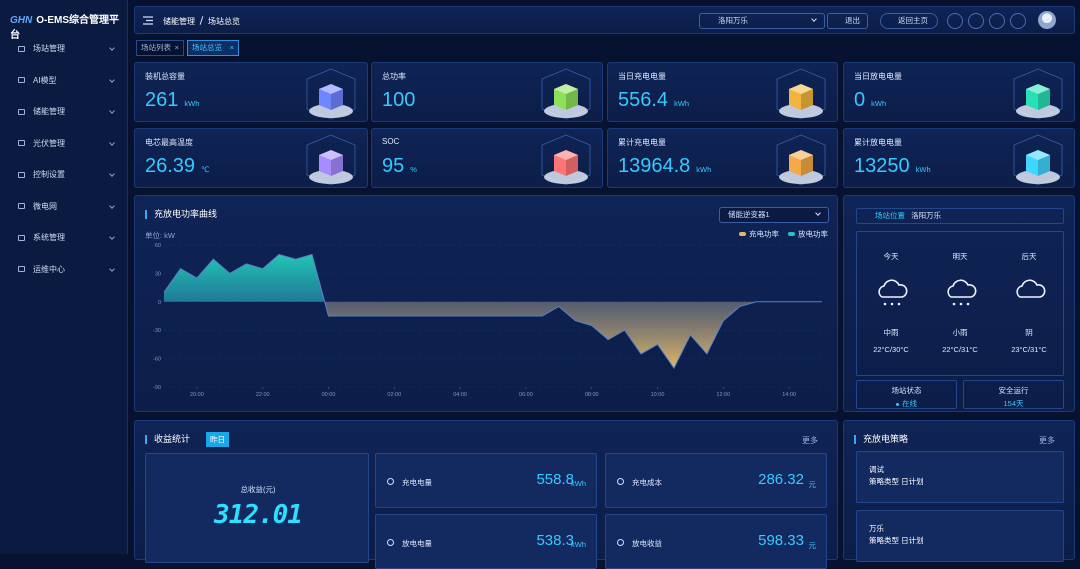  I want to click on x-tick-label: 10:00, so click(658, 395).